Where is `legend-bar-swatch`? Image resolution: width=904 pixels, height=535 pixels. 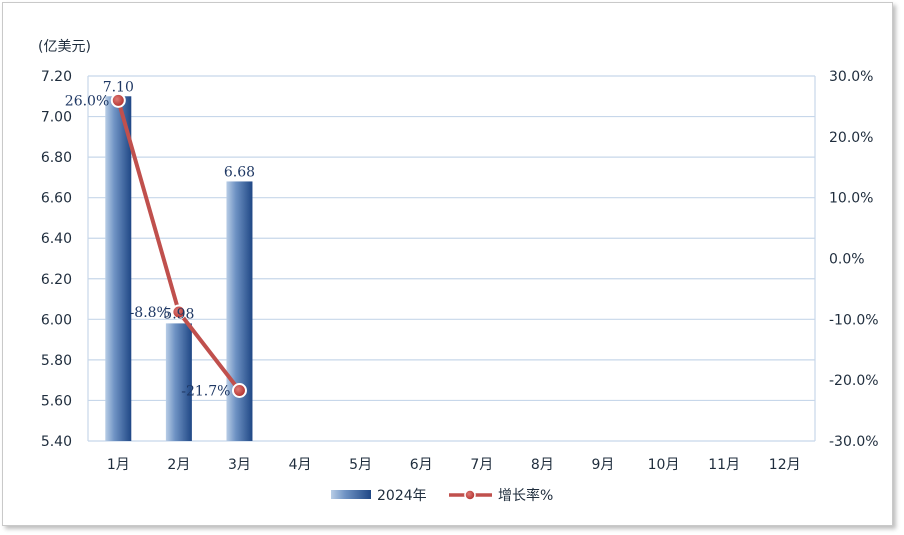
legend-bar-swatch is located at coordinates (351, 494).